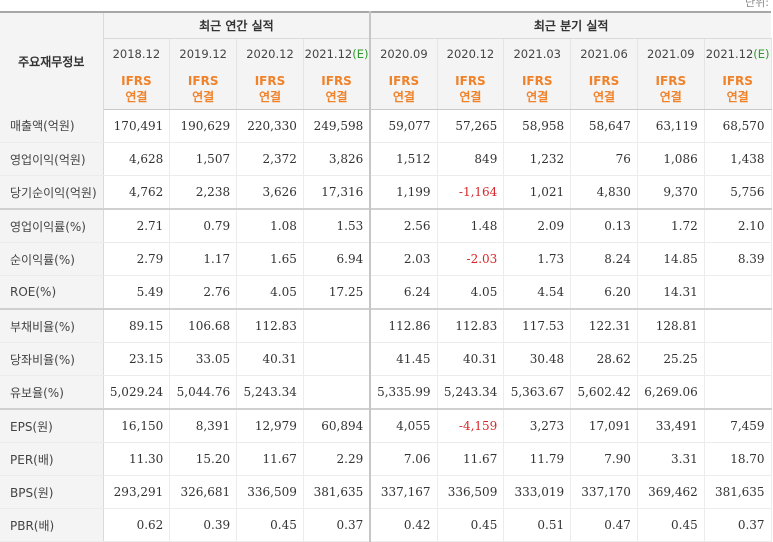 This screenshot has width=773, height=542. What do you see at coordinates (137, 459) in the screenshot?
I see `value-cell: 11.30` at bounding box center [137, 459].